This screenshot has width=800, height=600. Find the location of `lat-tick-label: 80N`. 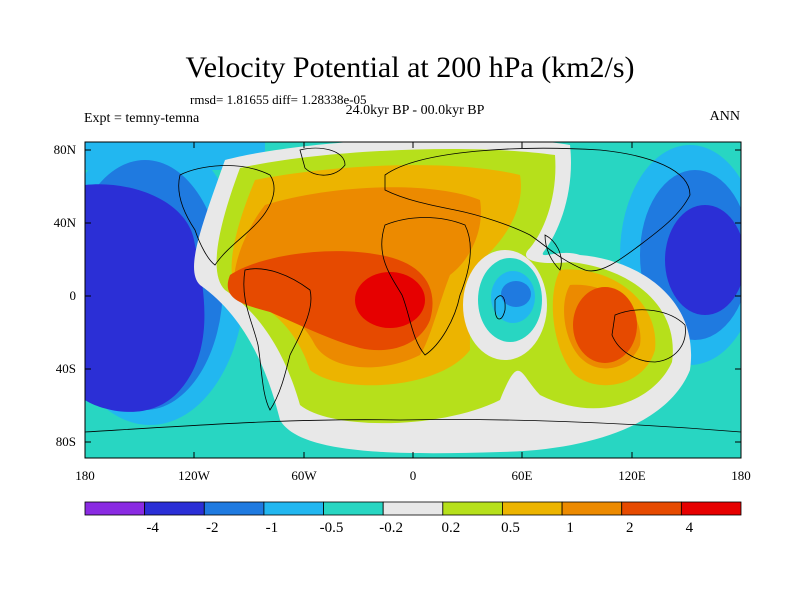

lat-tick-label: 80N is located at coordinates (64, 149).